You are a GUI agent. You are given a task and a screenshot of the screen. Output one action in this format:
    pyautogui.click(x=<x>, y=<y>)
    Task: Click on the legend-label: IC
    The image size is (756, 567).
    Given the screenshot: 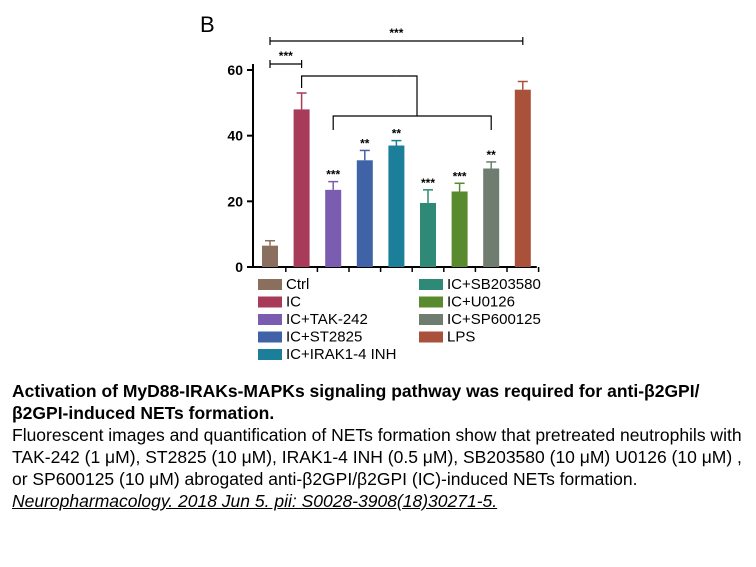 What is the action you would take?
    pyautogui.click(x=293, y=302)
    